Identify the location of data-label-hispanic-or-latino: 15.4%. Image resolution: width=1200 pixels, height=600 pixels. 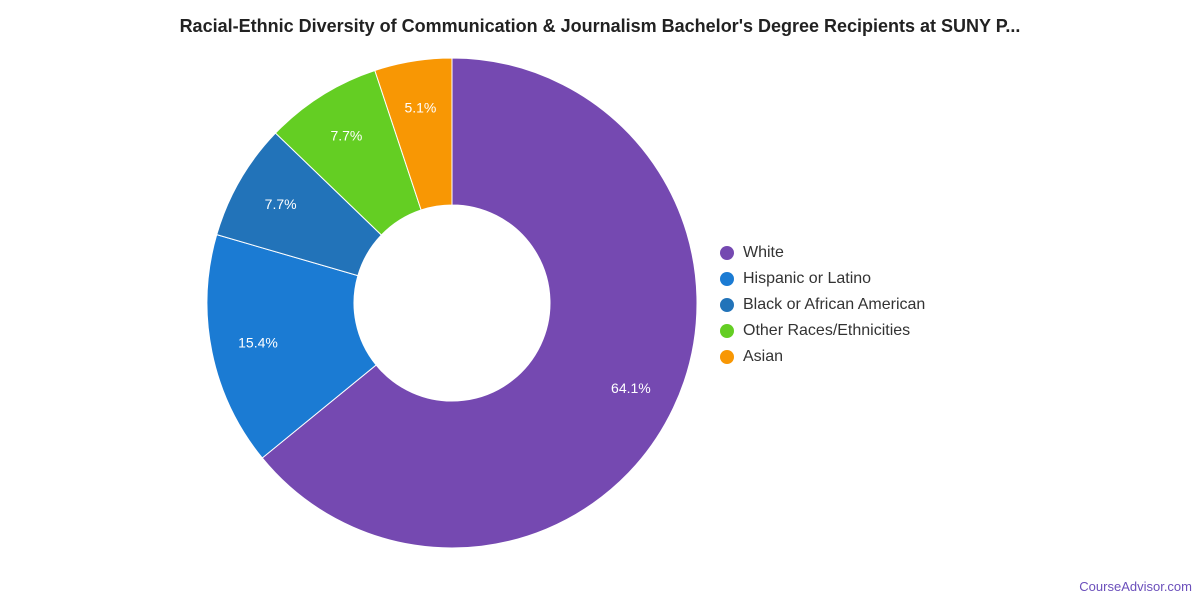
(258, 343).